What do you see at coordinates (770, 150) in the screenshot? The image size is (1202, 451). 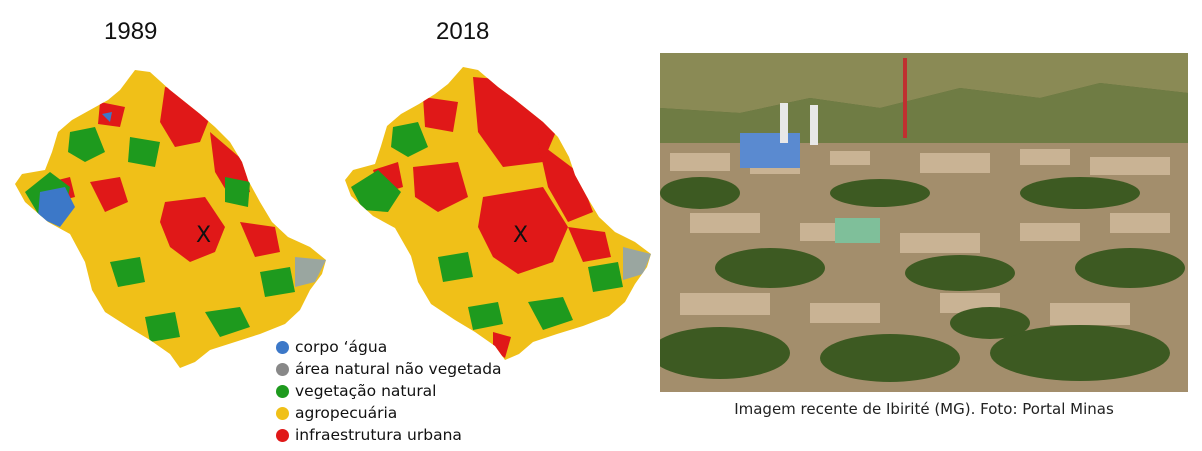 I see `church-building` at bounding box center [770, 150].